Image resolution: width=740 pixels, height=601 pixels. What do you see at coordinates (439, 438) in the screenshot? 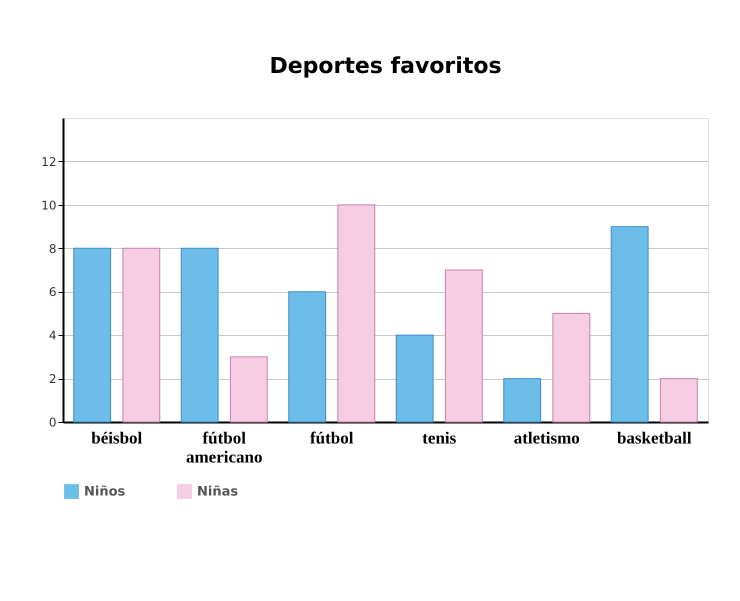
I see `x-tick-label: tenis` at bounding box center [439, 438].